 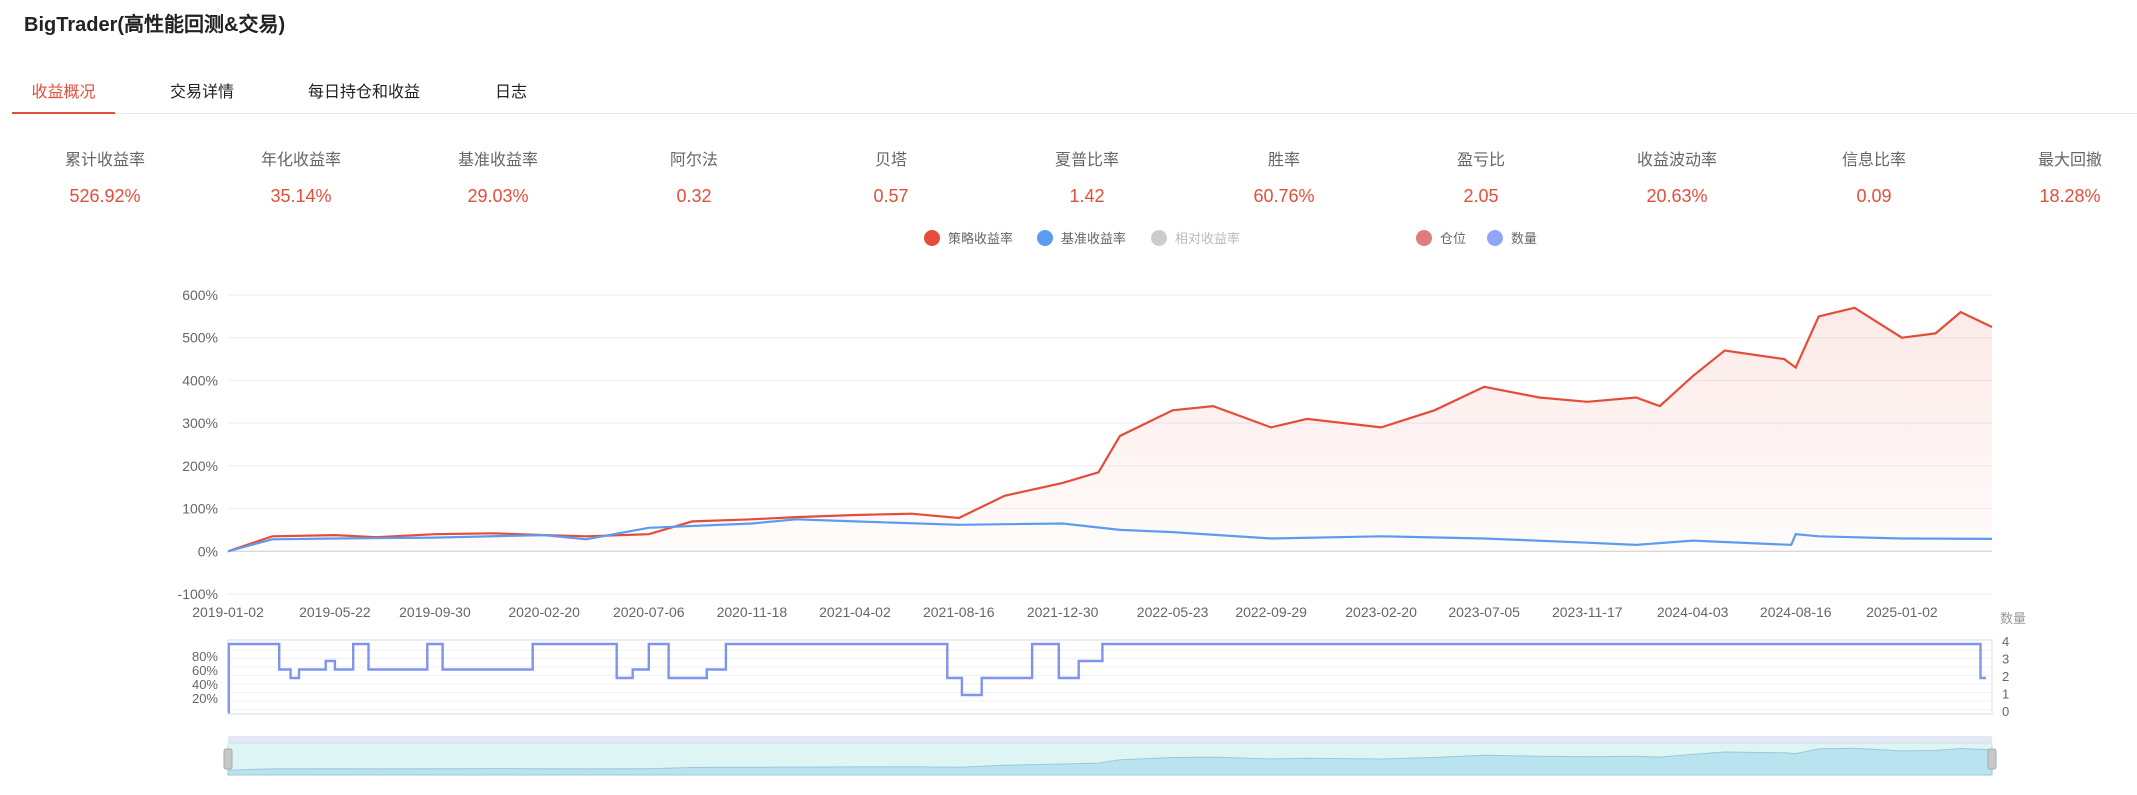 What do you see at coordinates (1271, 612) in the screenshot?
I see `x-tick-label: 2022-09-29` at bounding box center [1271, 612].